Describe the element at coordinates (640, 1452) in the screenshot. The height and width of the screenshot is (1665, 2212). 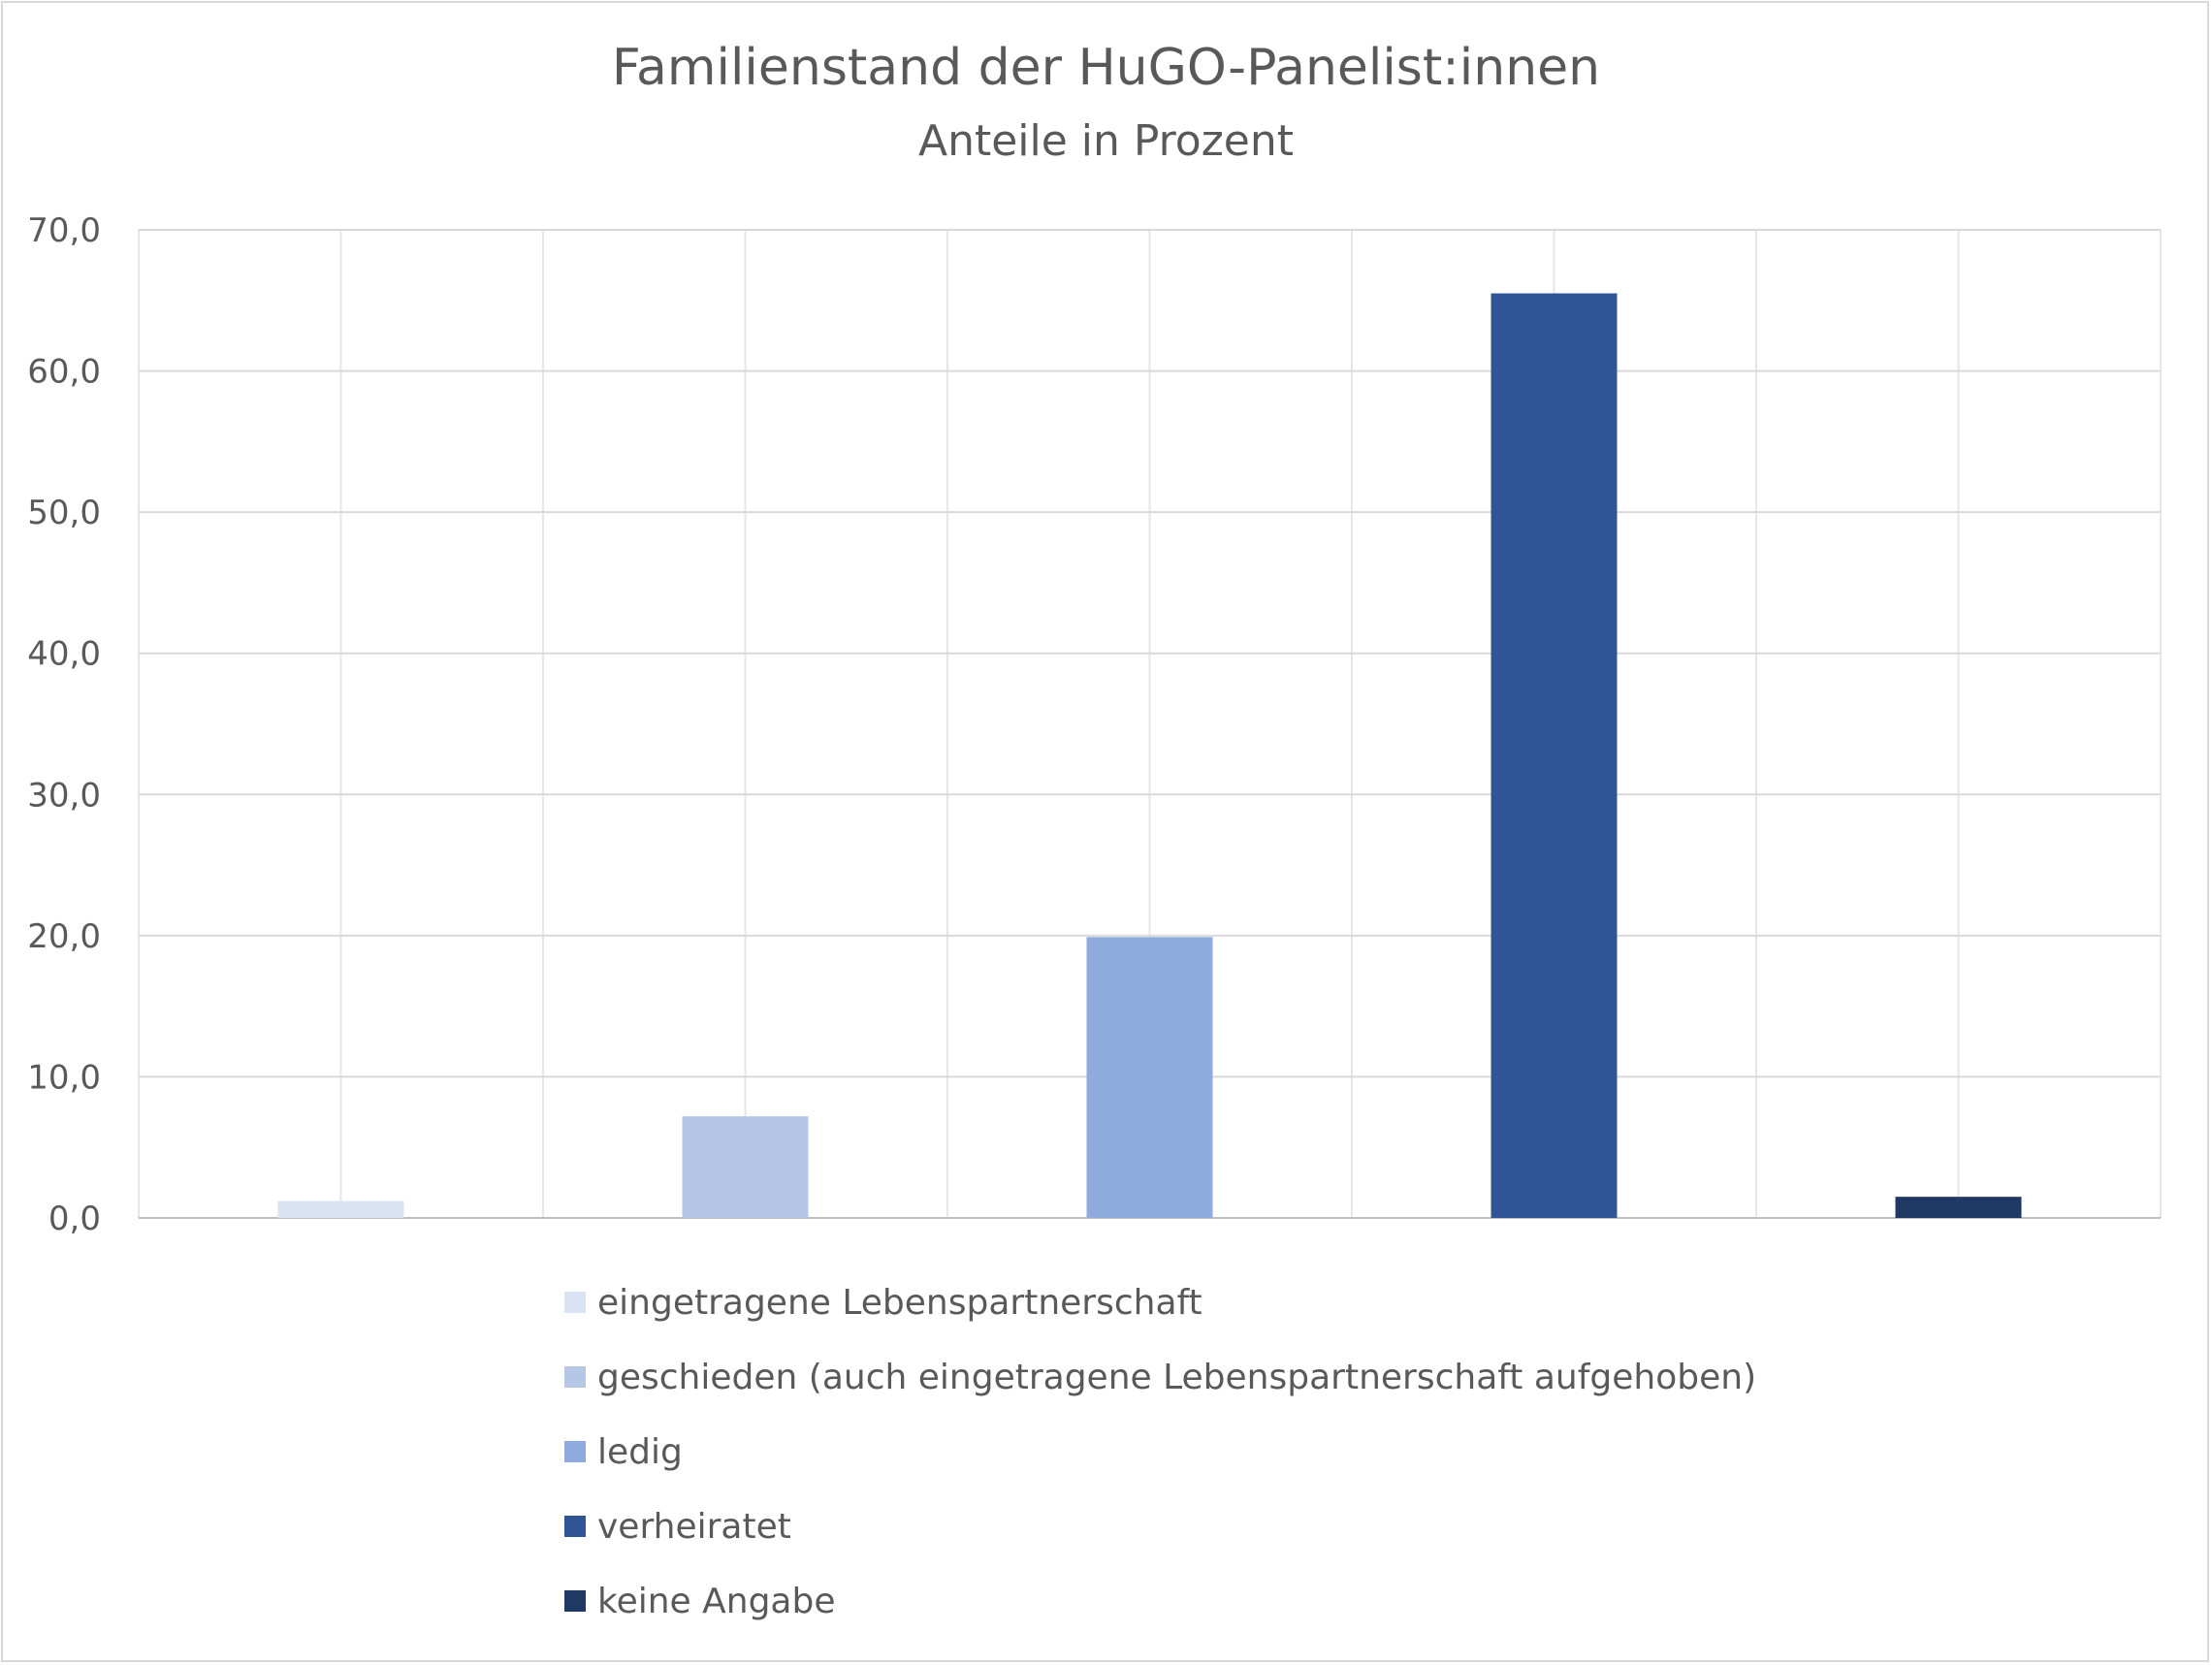
I see `legend-label: ledig` at that location.